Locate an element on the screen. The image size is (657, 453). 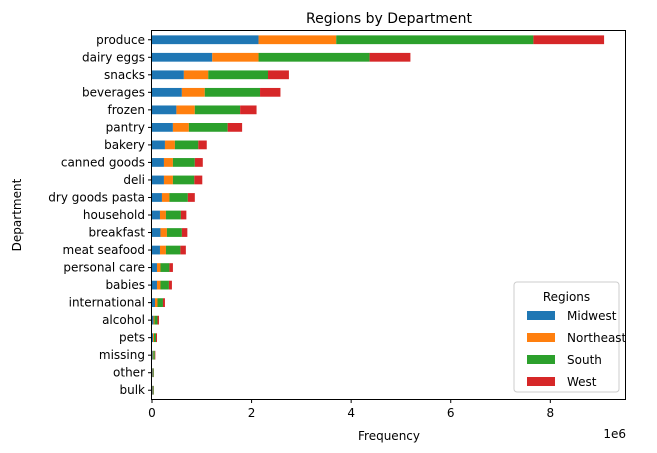
bar-household-south is located at coordinates (173, 215).